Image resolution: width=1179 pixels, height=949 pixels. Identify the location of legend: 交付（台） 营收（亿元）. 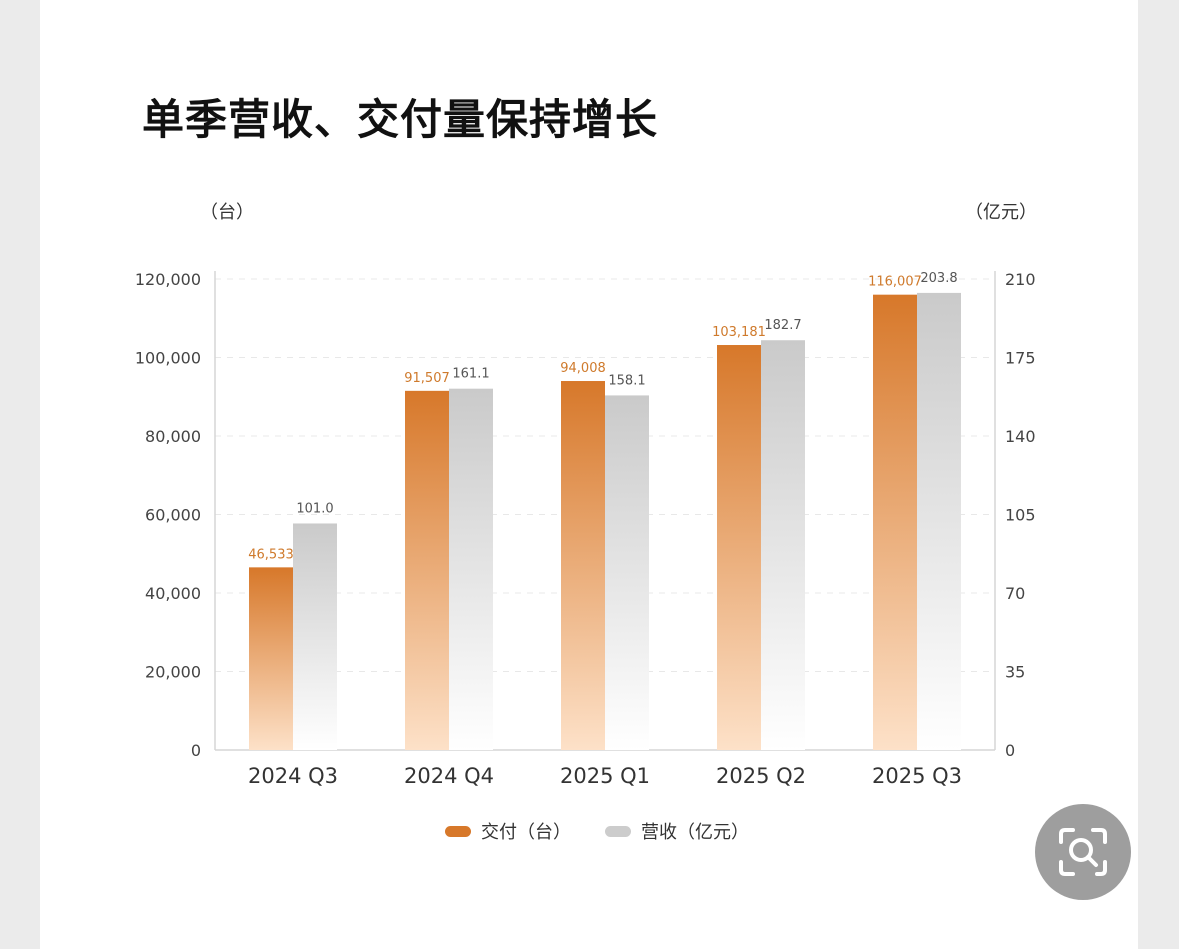
(614, 831).